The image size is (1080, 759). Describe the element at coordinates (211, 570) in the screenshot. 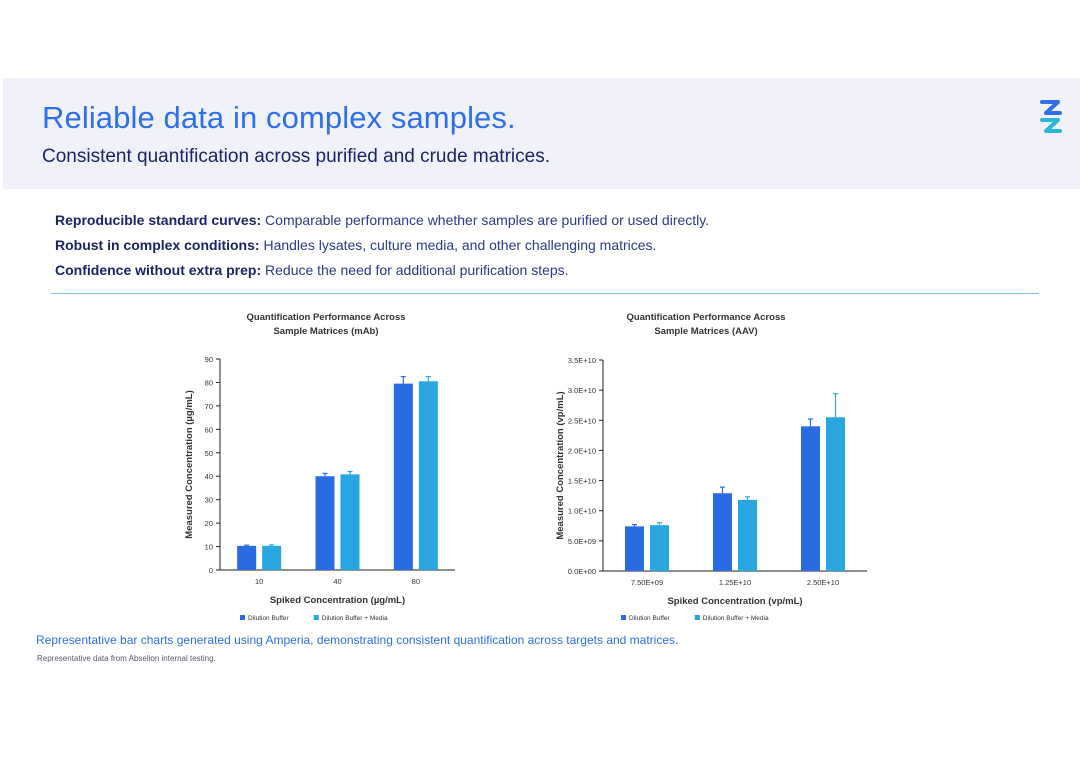

I see `y-tick-label: 0` at that location.